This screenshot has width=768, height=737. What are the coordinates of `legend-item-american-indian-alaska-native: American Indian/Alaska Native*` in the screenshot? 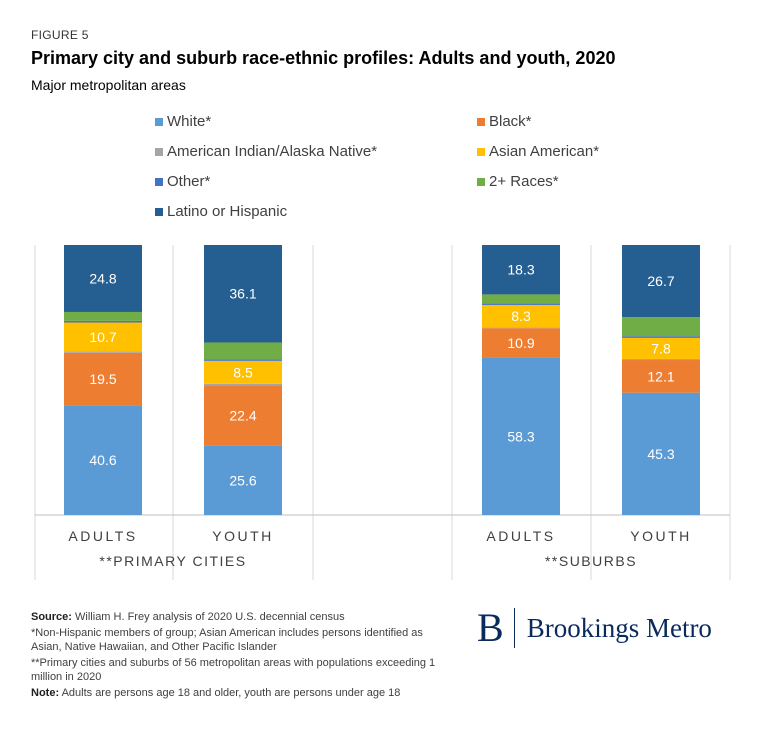 It's located at (266, 151).